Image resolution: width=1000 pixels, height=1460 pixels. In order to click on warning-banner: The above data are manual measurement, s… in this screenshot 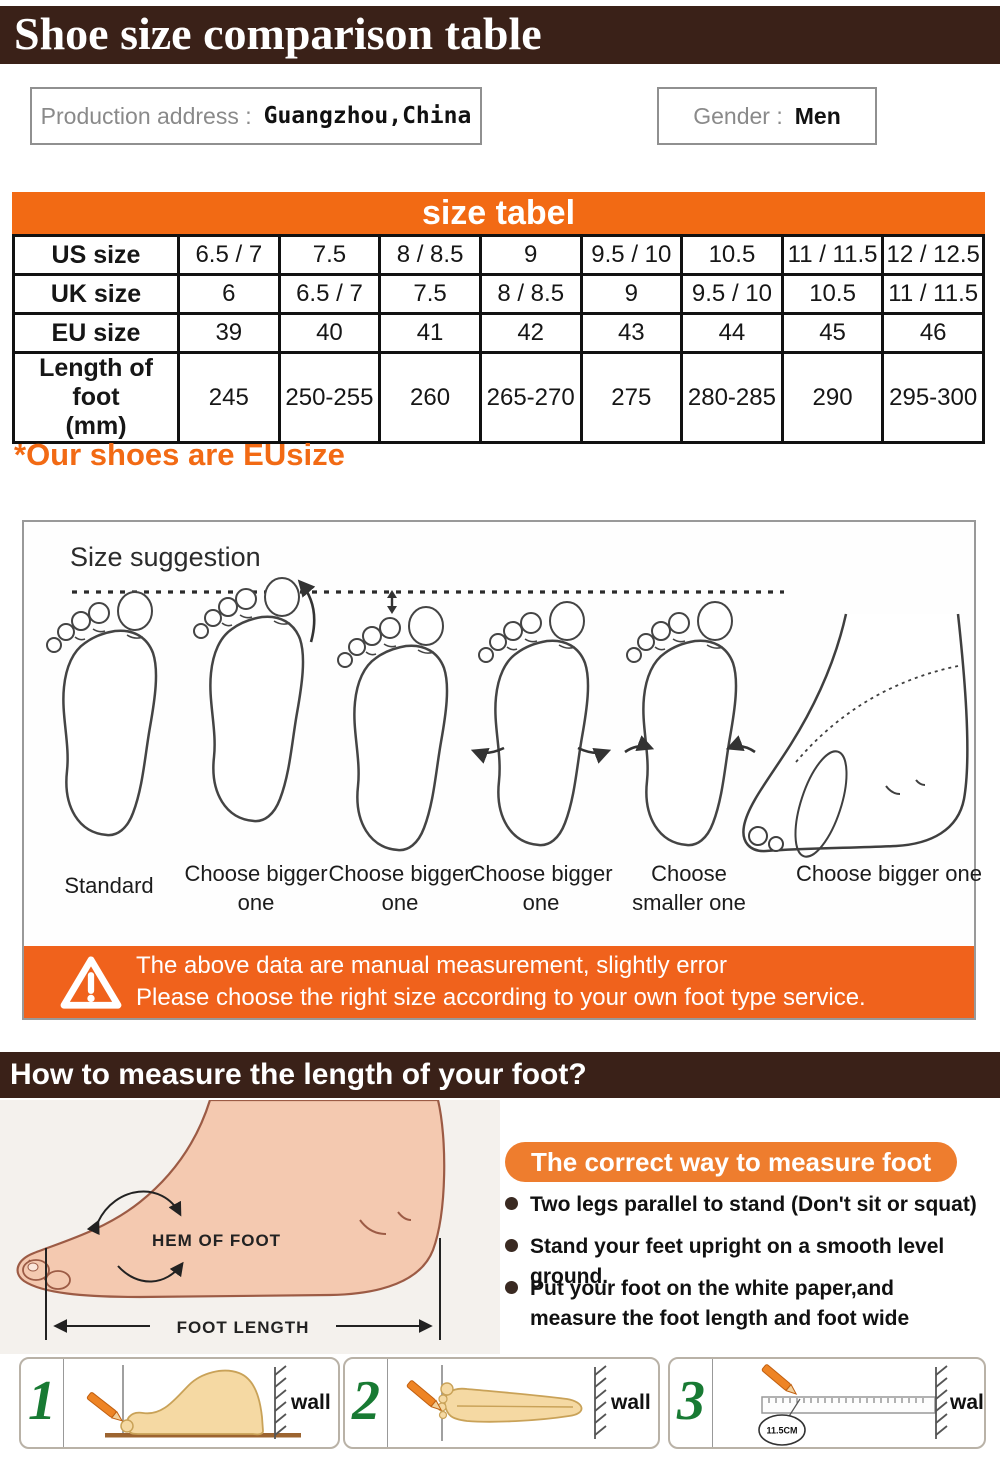, I will do `click(499, 982)`.